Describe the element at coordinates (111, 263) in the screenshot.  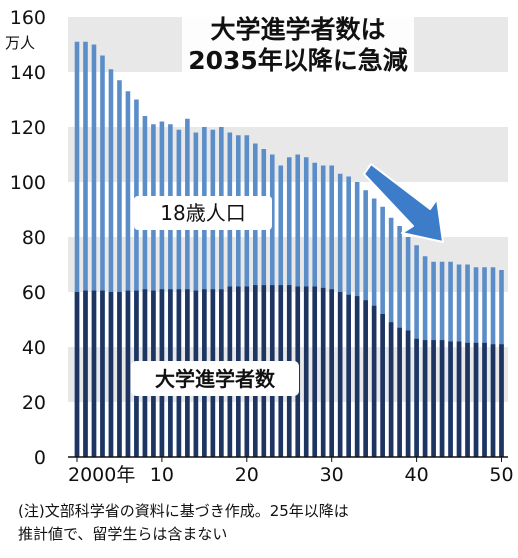
I see `bar-population-2004` at that location.